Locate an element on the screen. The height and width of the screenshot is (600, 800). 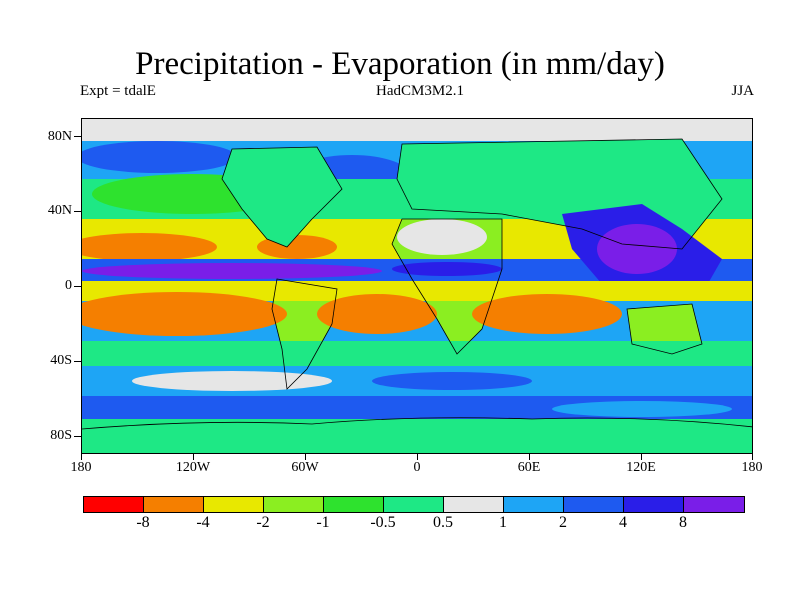
colorbar-label: 1 is located at coordinates (503, 522).